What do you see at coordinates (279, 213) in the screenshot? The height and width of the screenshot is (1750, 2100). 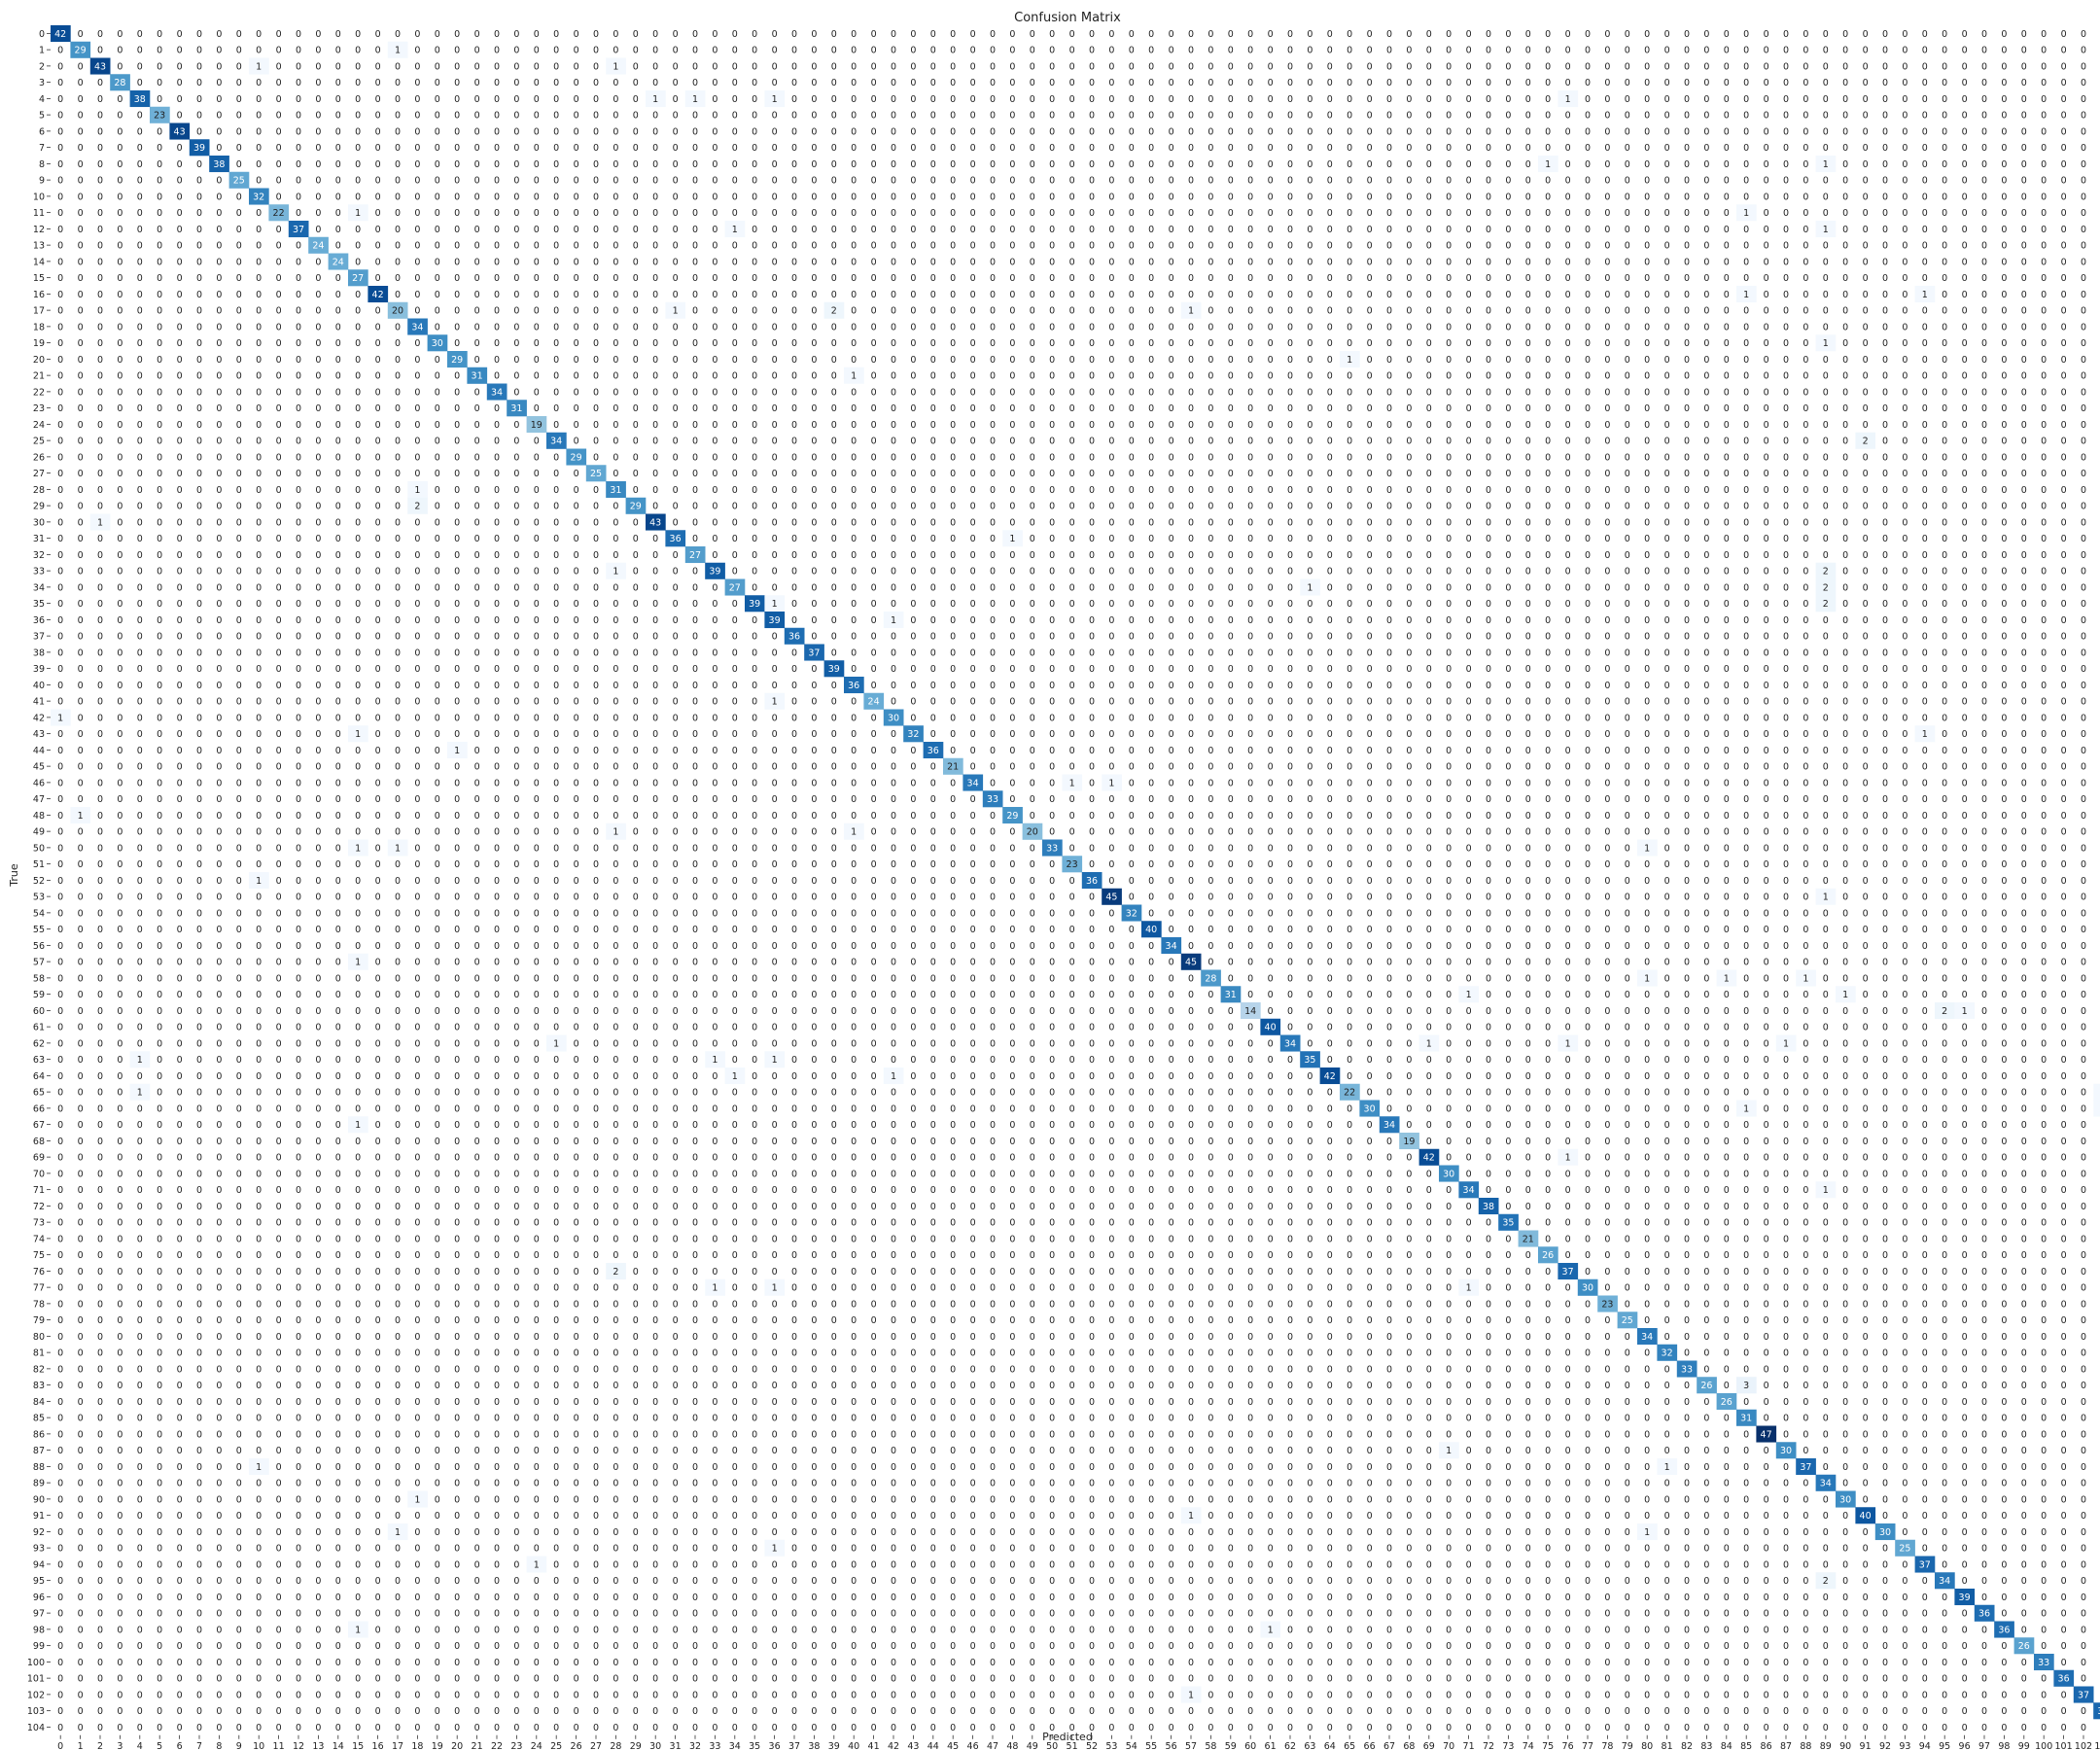 I see `cell-value: 22` at bounding box center [279, 213].